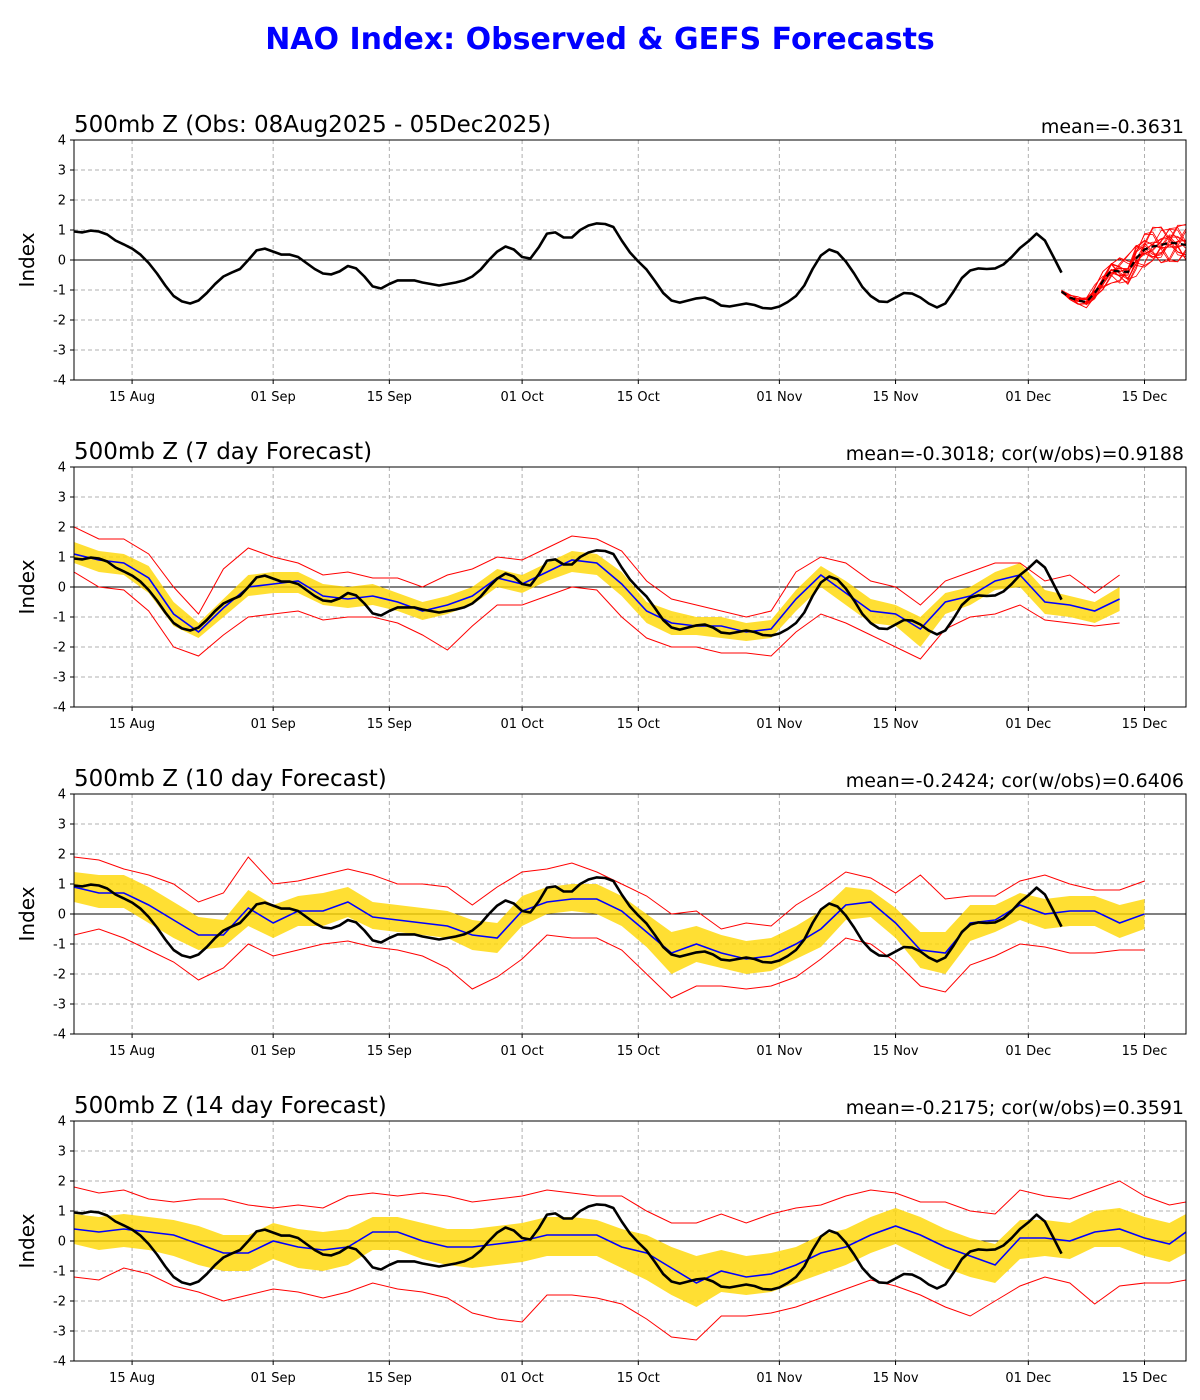 Image resolution: width=1200 pixels, height=1400 pixels. What do you see at coordinates (230, 779) in the screenshot?
I see `panel-title: 500mb Z (10 day Forecast)` at bounding box center [230, 779].